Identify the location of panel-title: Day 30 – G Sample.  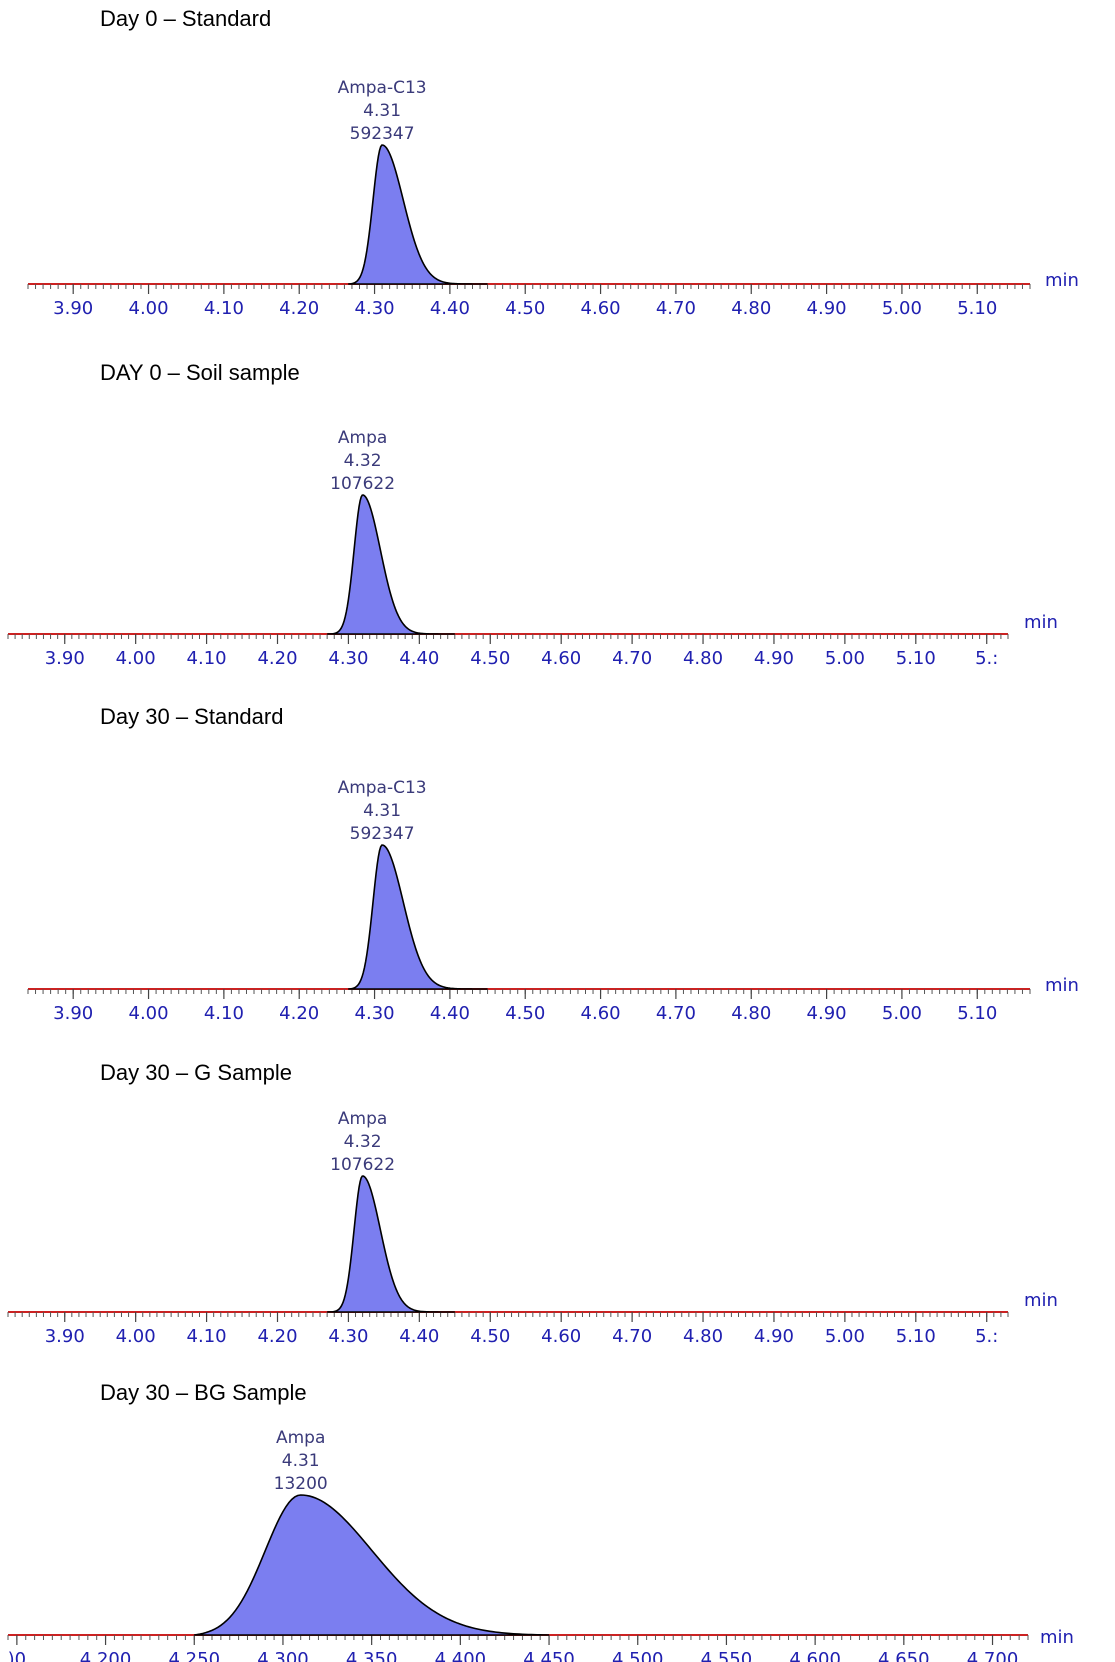
(196, 1072).